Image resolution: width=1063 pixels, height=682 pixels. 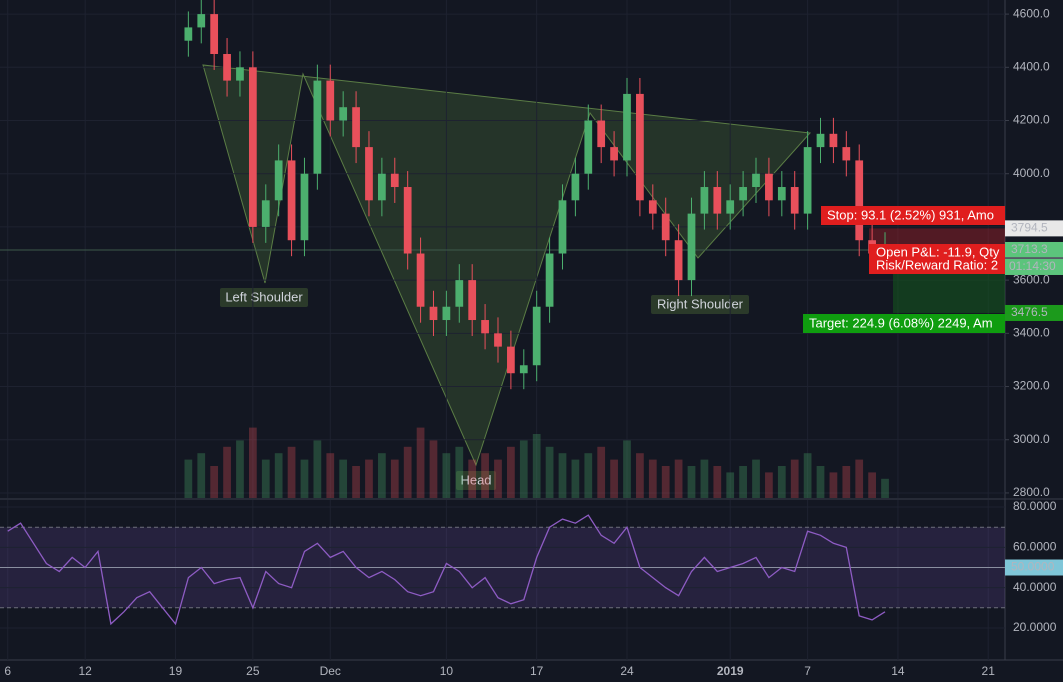 What do you see at coordinates (537, 671) in the screenshot?
I see `x-tick-label: 17` at bounding box center [537, 671].